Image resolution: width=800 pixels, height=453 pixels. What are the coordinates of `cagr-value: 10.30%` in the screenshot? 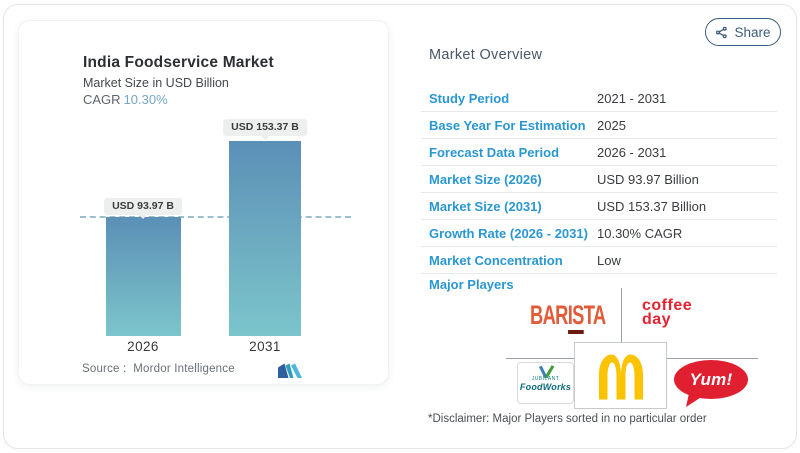 It's located at (145, 99).